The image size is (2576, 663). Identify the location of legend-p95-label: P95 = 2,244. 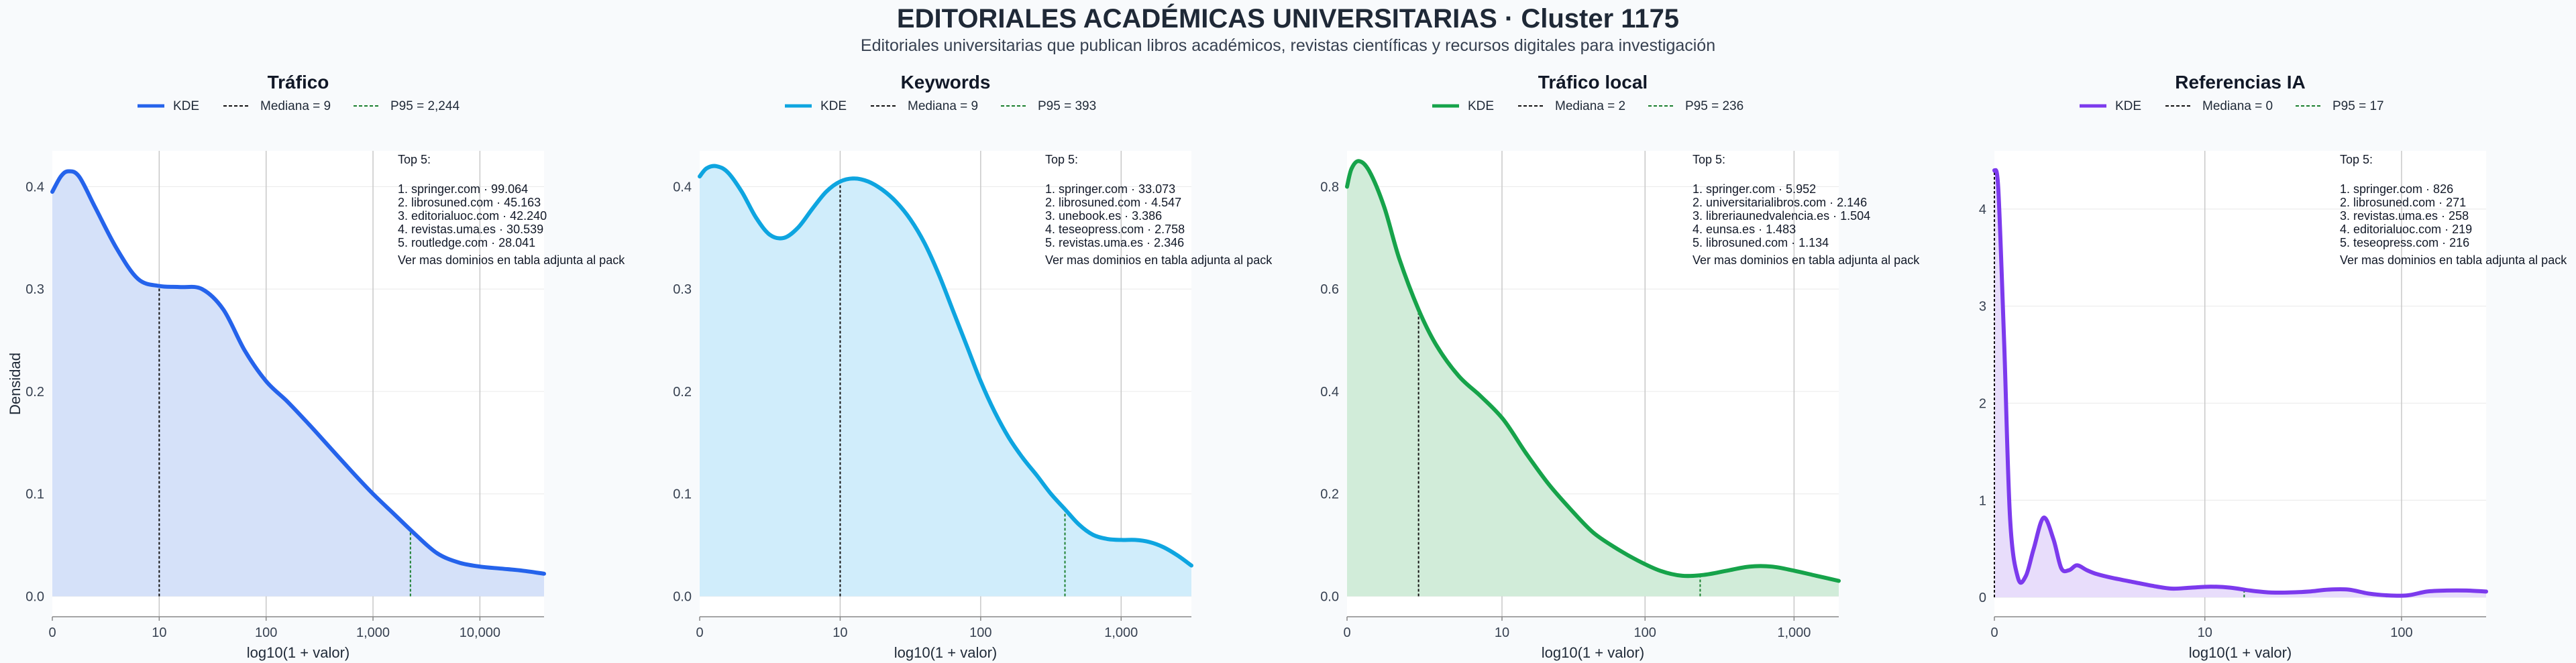
(425, 106).